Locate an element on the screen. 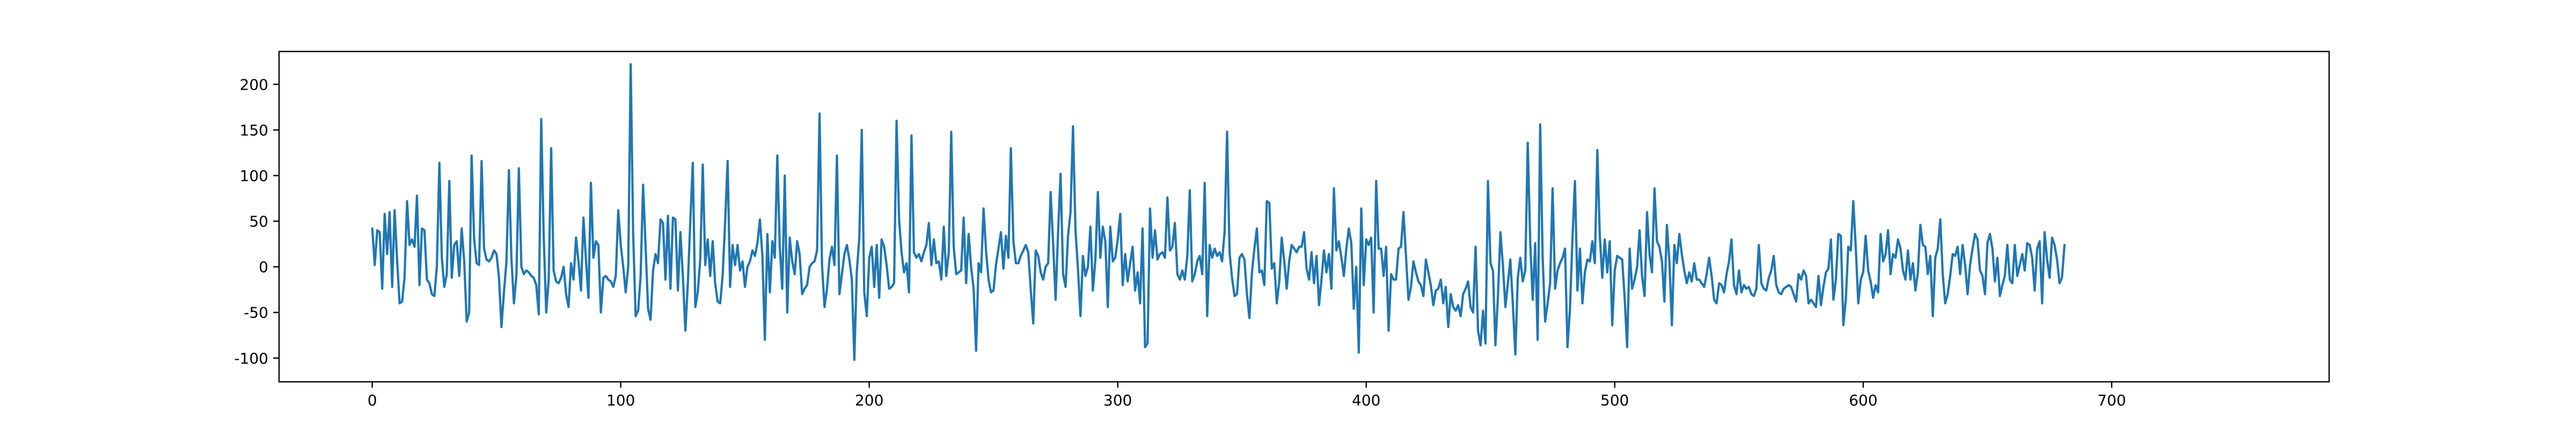 This screenshot has height=429, width=2576. x-tick-label: 500 is located at coordinates (1614, 400).